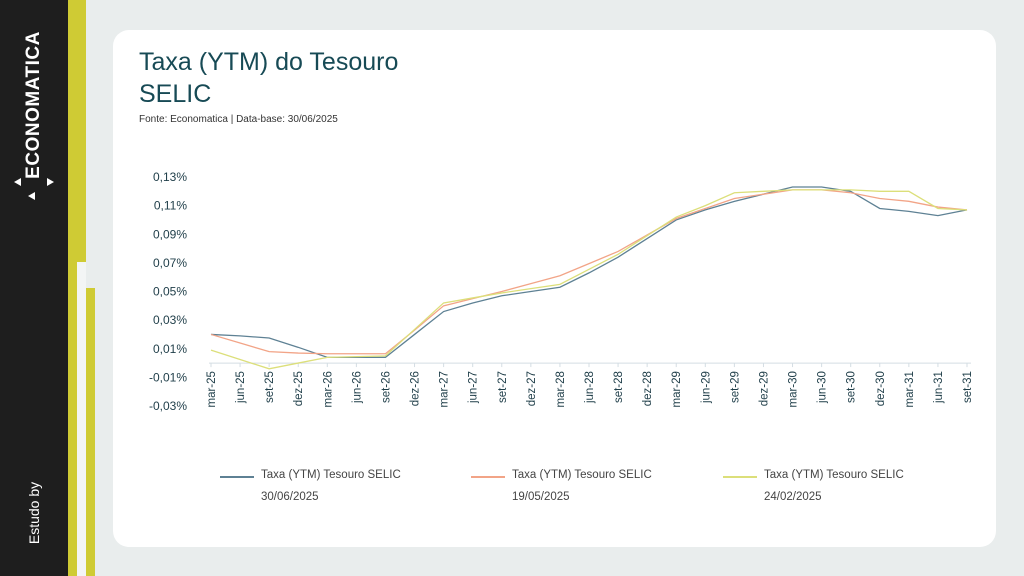  What do you see at coordinates (561, 389) in the screenshot?
I see `x-tick-label: mar-28` at bounding box center [561, 389].